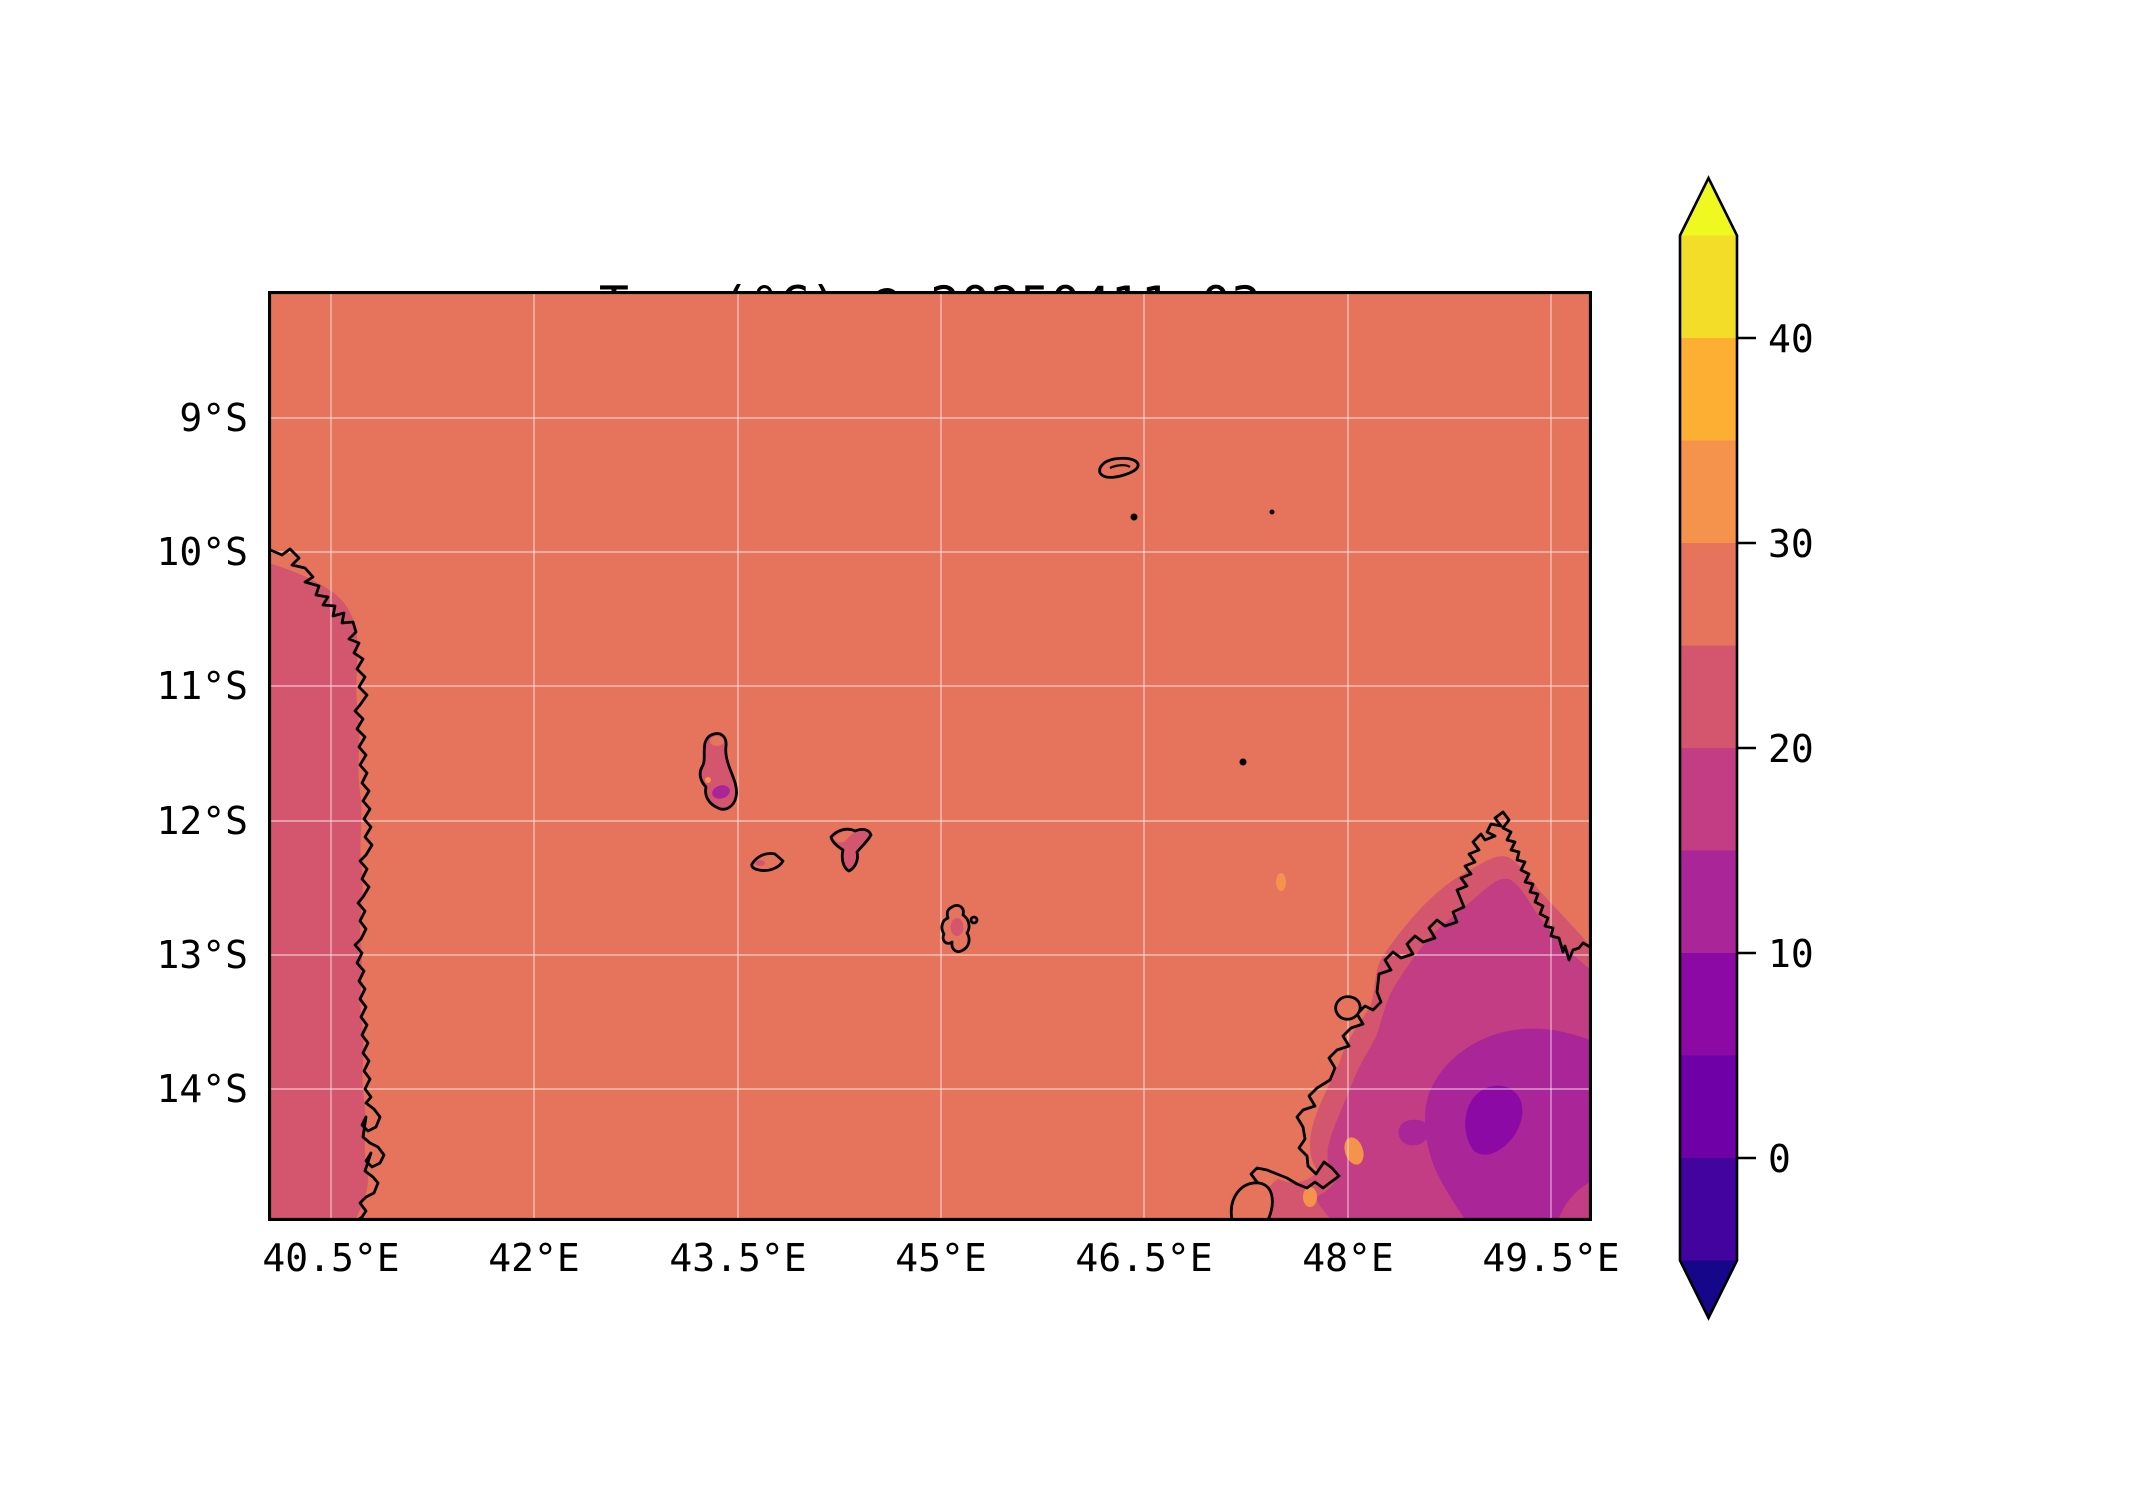  Describe the element at coordinates (534, 1258) in the screenshot. I see `x-tick-label-1: 42°E` at that location.